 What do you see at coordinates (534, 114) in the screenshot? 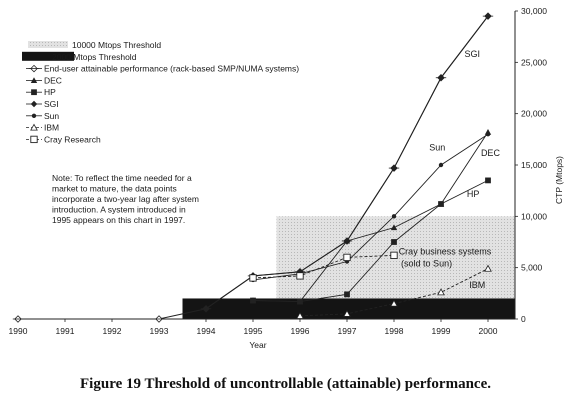
I see `y-tick-label: 20,000` at bounding box center [534, 114].